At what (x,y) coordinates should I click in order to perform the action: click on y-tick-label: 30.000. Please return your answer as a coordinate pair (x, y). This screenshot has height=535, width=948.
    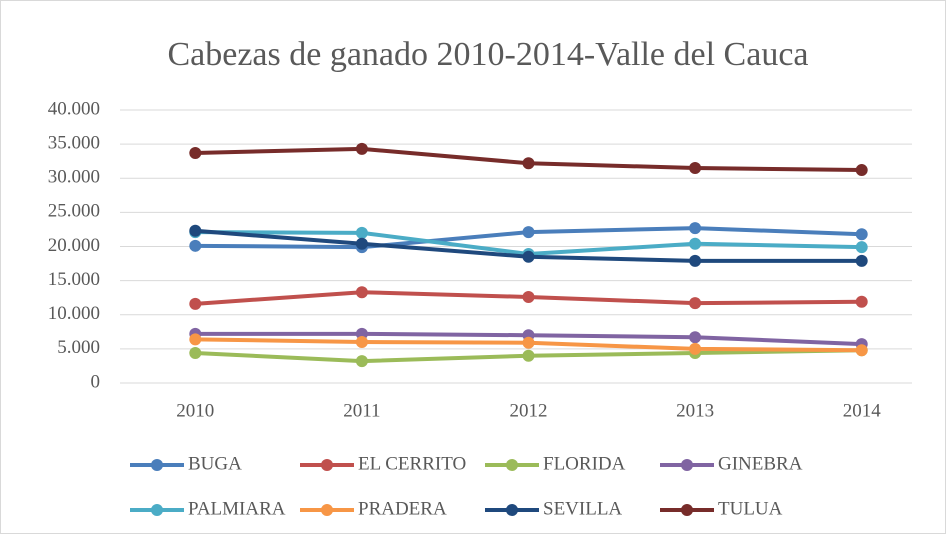
    Looking at the image, I should click on (74, 177).